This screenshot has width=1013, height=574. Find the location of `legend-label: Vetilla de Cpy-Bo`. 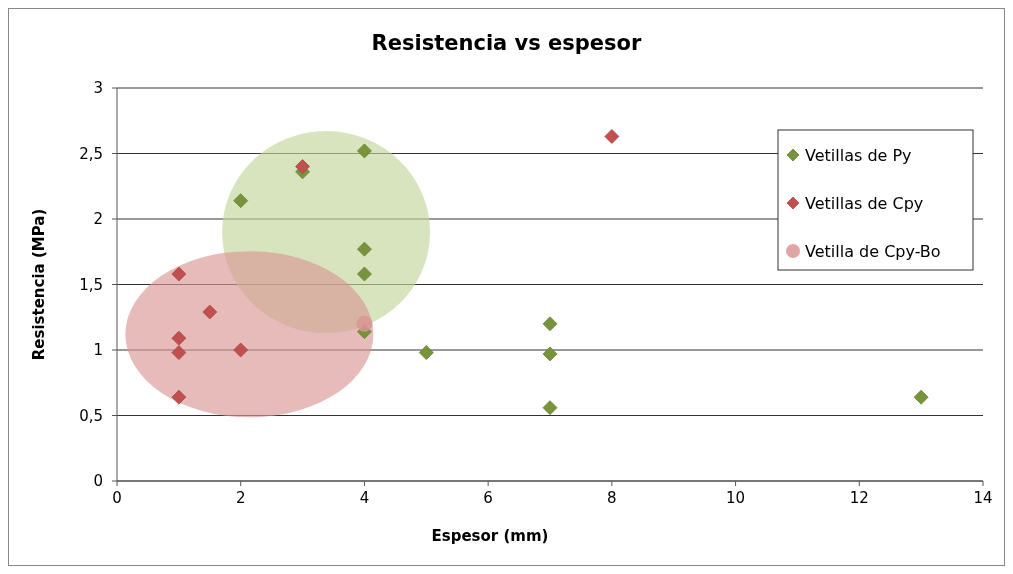

legend-label: Vetilla de Cpy-Bo is located at coordinates (873, 251).